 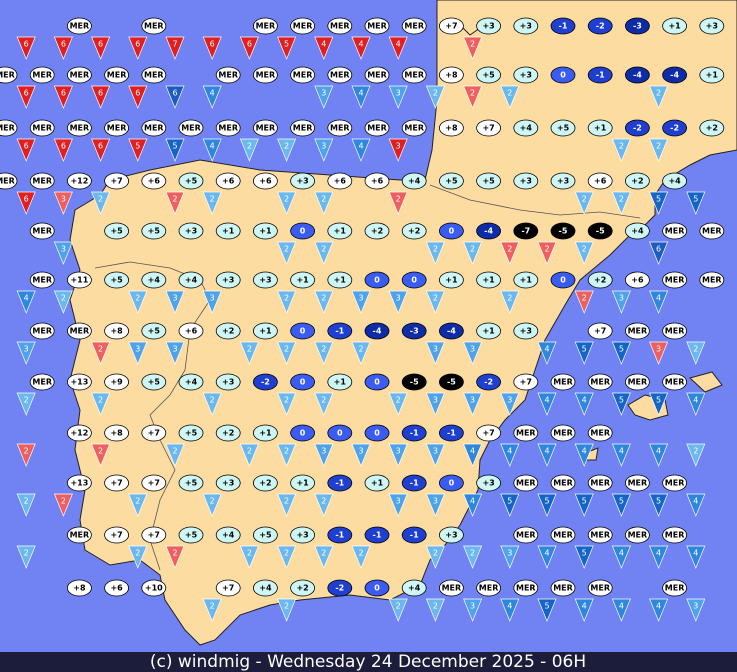 I want to click on temperature-label: +9, so click(x=116, y=382).